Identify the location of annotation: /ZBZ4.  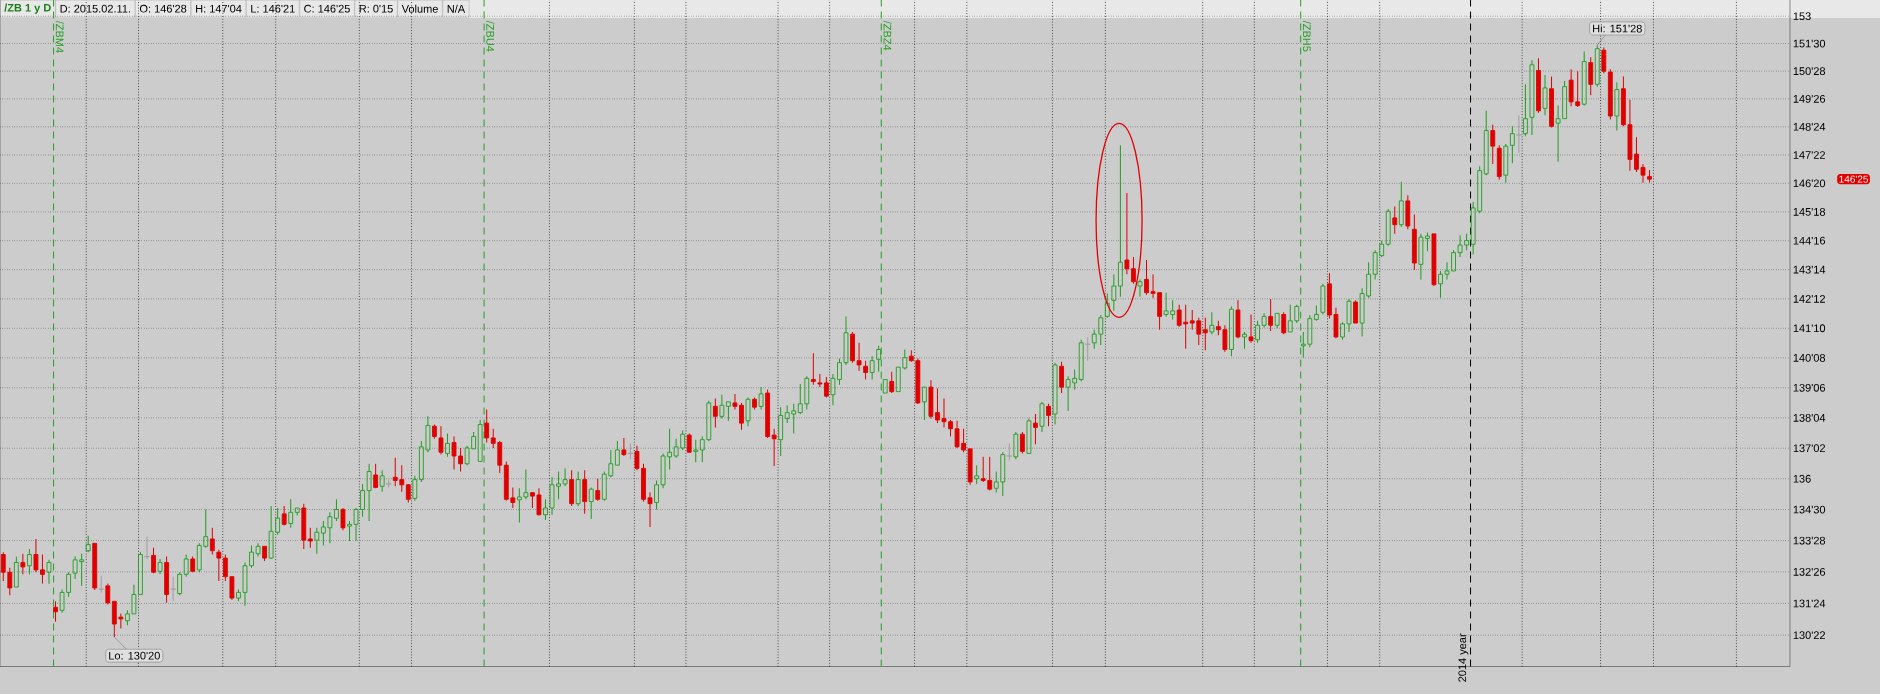
(887, 35).